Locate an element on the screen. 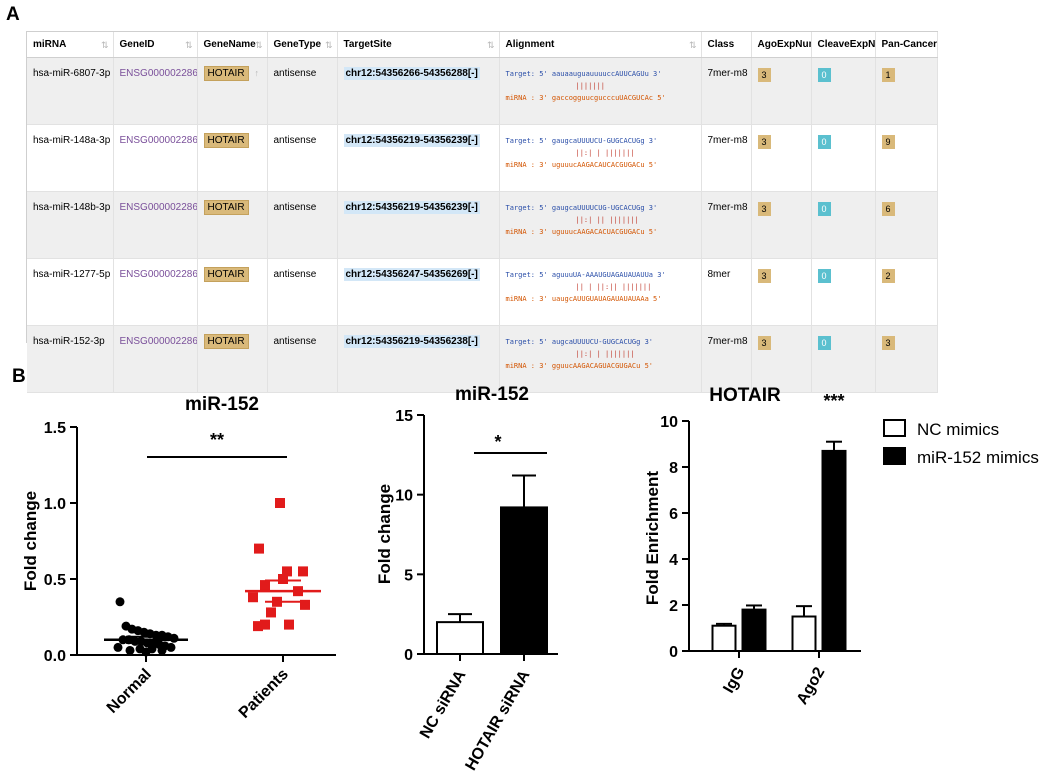 Image resolution: width=1059 pixels, height=772 pixels. cell-target-site: chr12:54356266-54356288[-] is located at coordinates (418, 91).